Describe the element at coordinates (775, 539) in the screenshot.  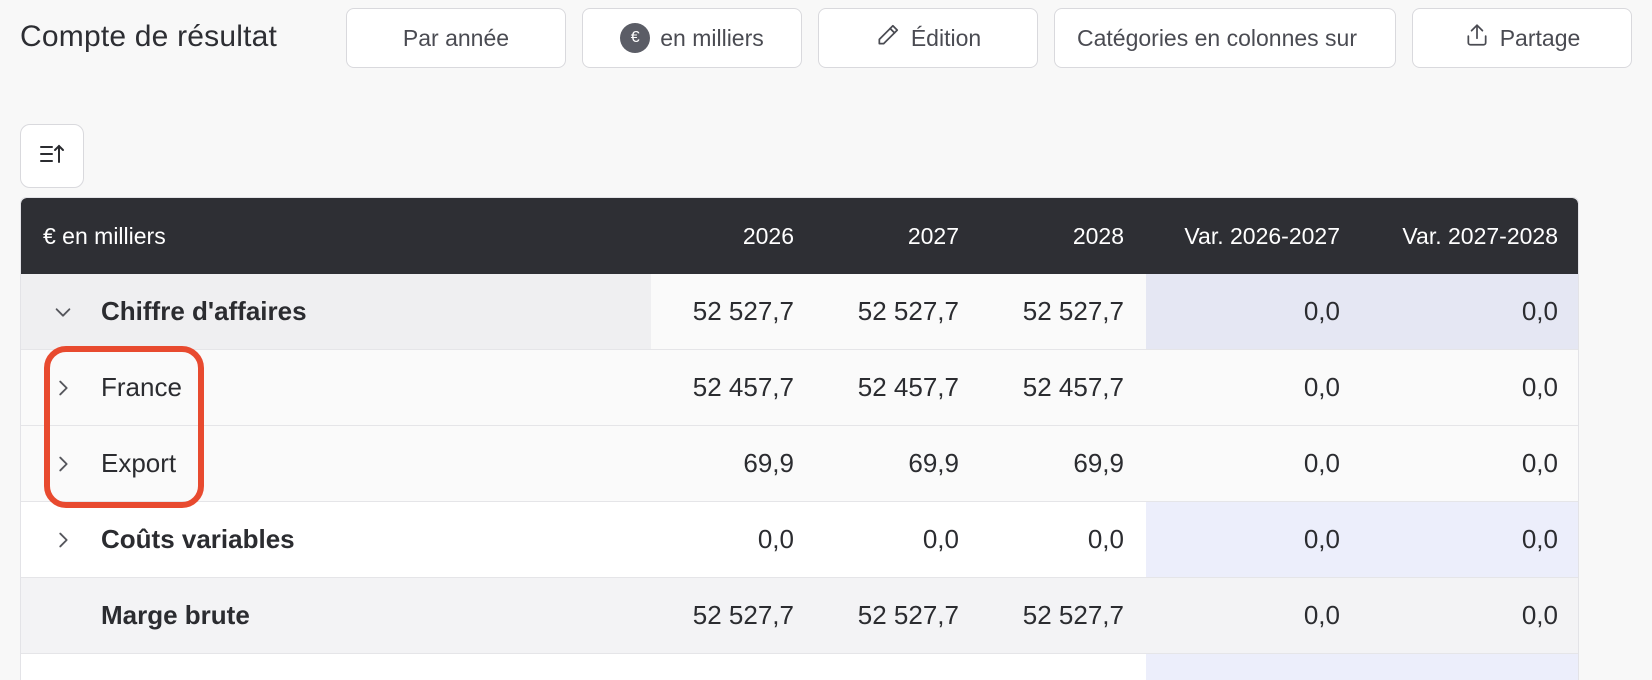
I see `cell-2026: 0,0` at that location.